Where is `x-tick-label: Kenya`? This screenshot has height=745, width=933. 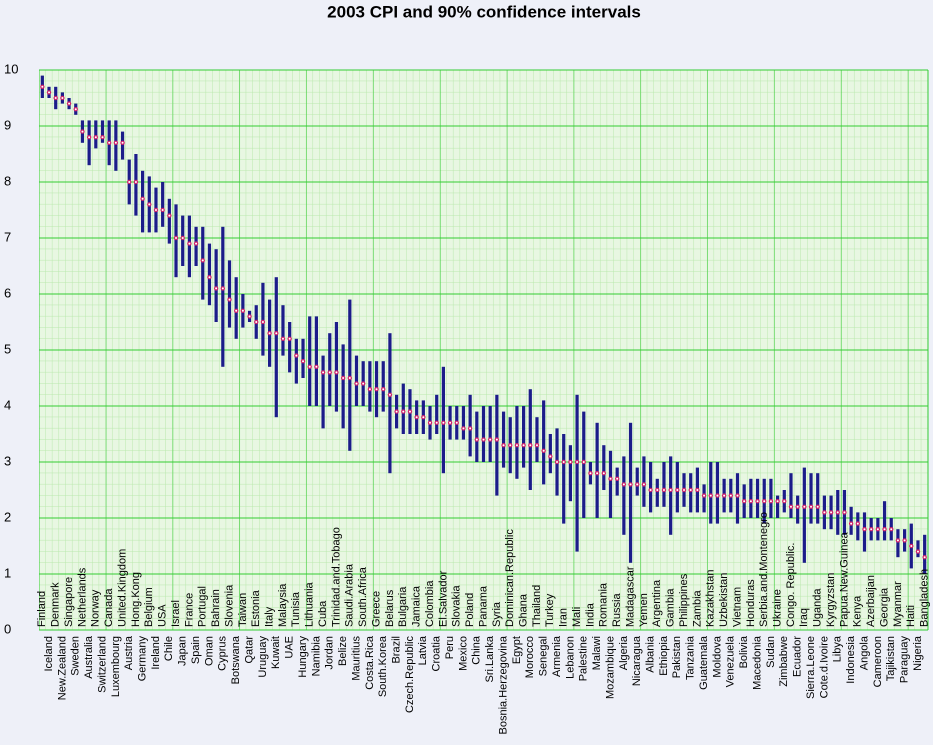 x-tick-label: Kenya is located at coordinates (858, 611).